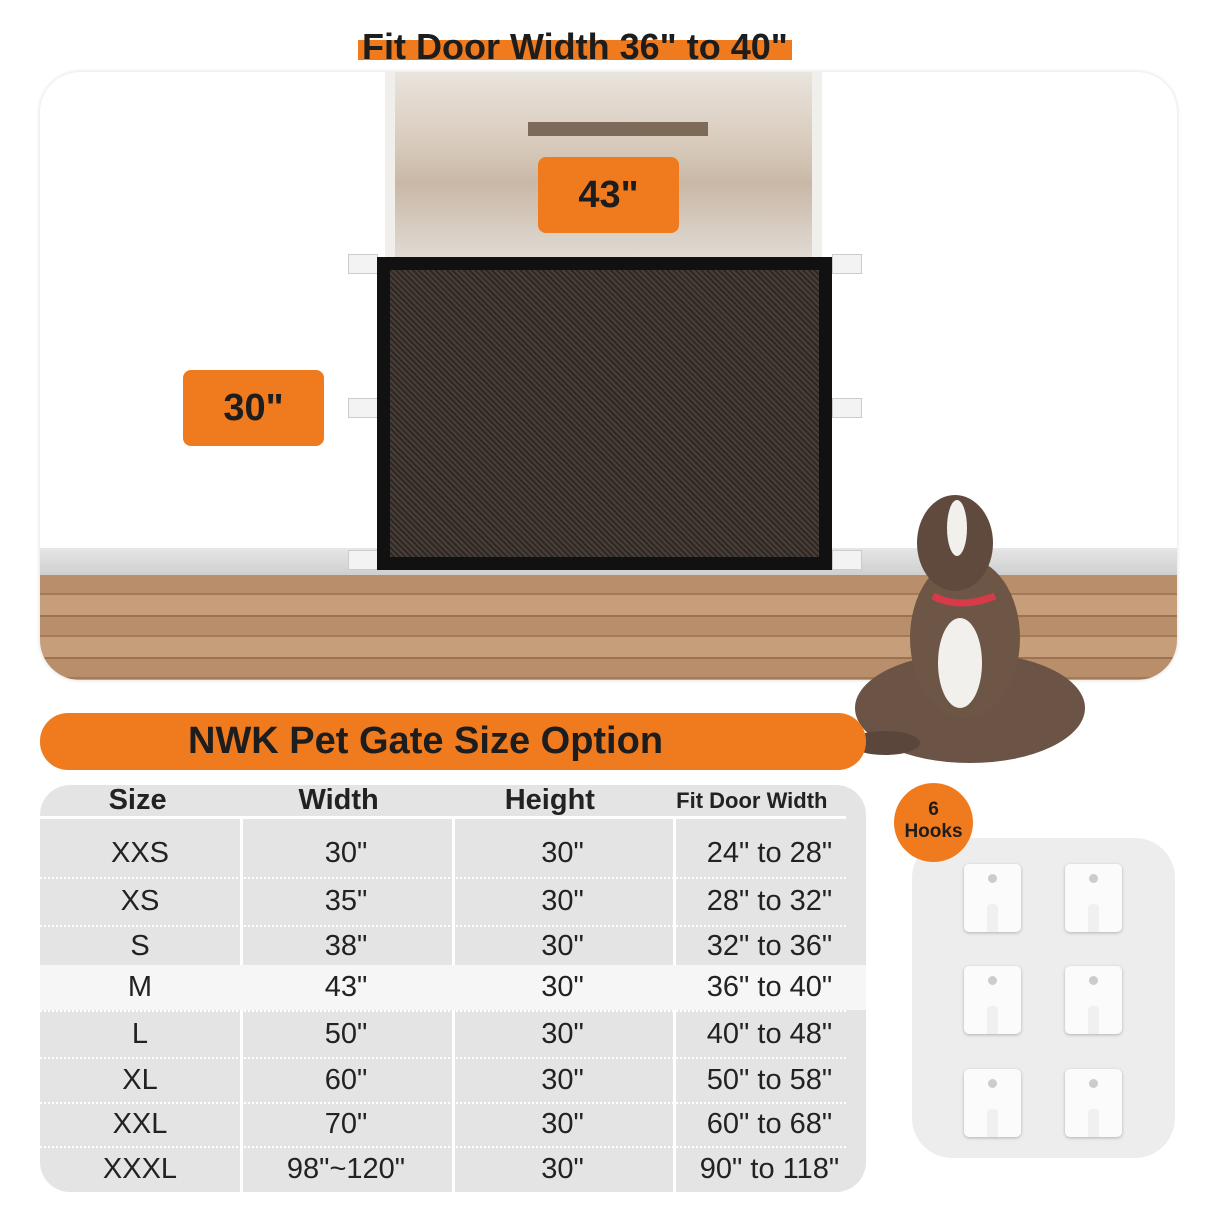 The height and width of the screenshot is (1214, 1214). I want to click on mesh-gate, so click(604, 413).